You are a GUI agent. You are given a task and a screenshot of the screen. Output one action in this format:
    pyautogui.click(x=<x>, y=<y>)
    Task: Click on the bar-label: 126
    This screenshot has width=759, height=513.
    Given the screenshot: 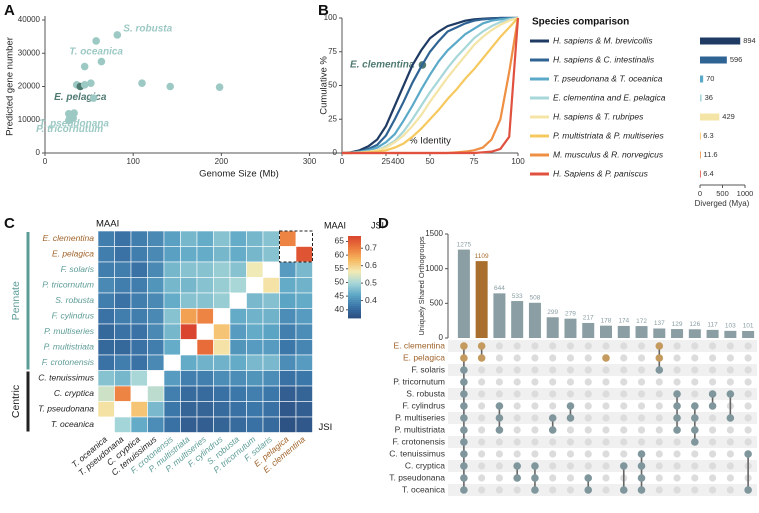 What is the action you would take?
    pyautogui.click(x=694, y=324)
    